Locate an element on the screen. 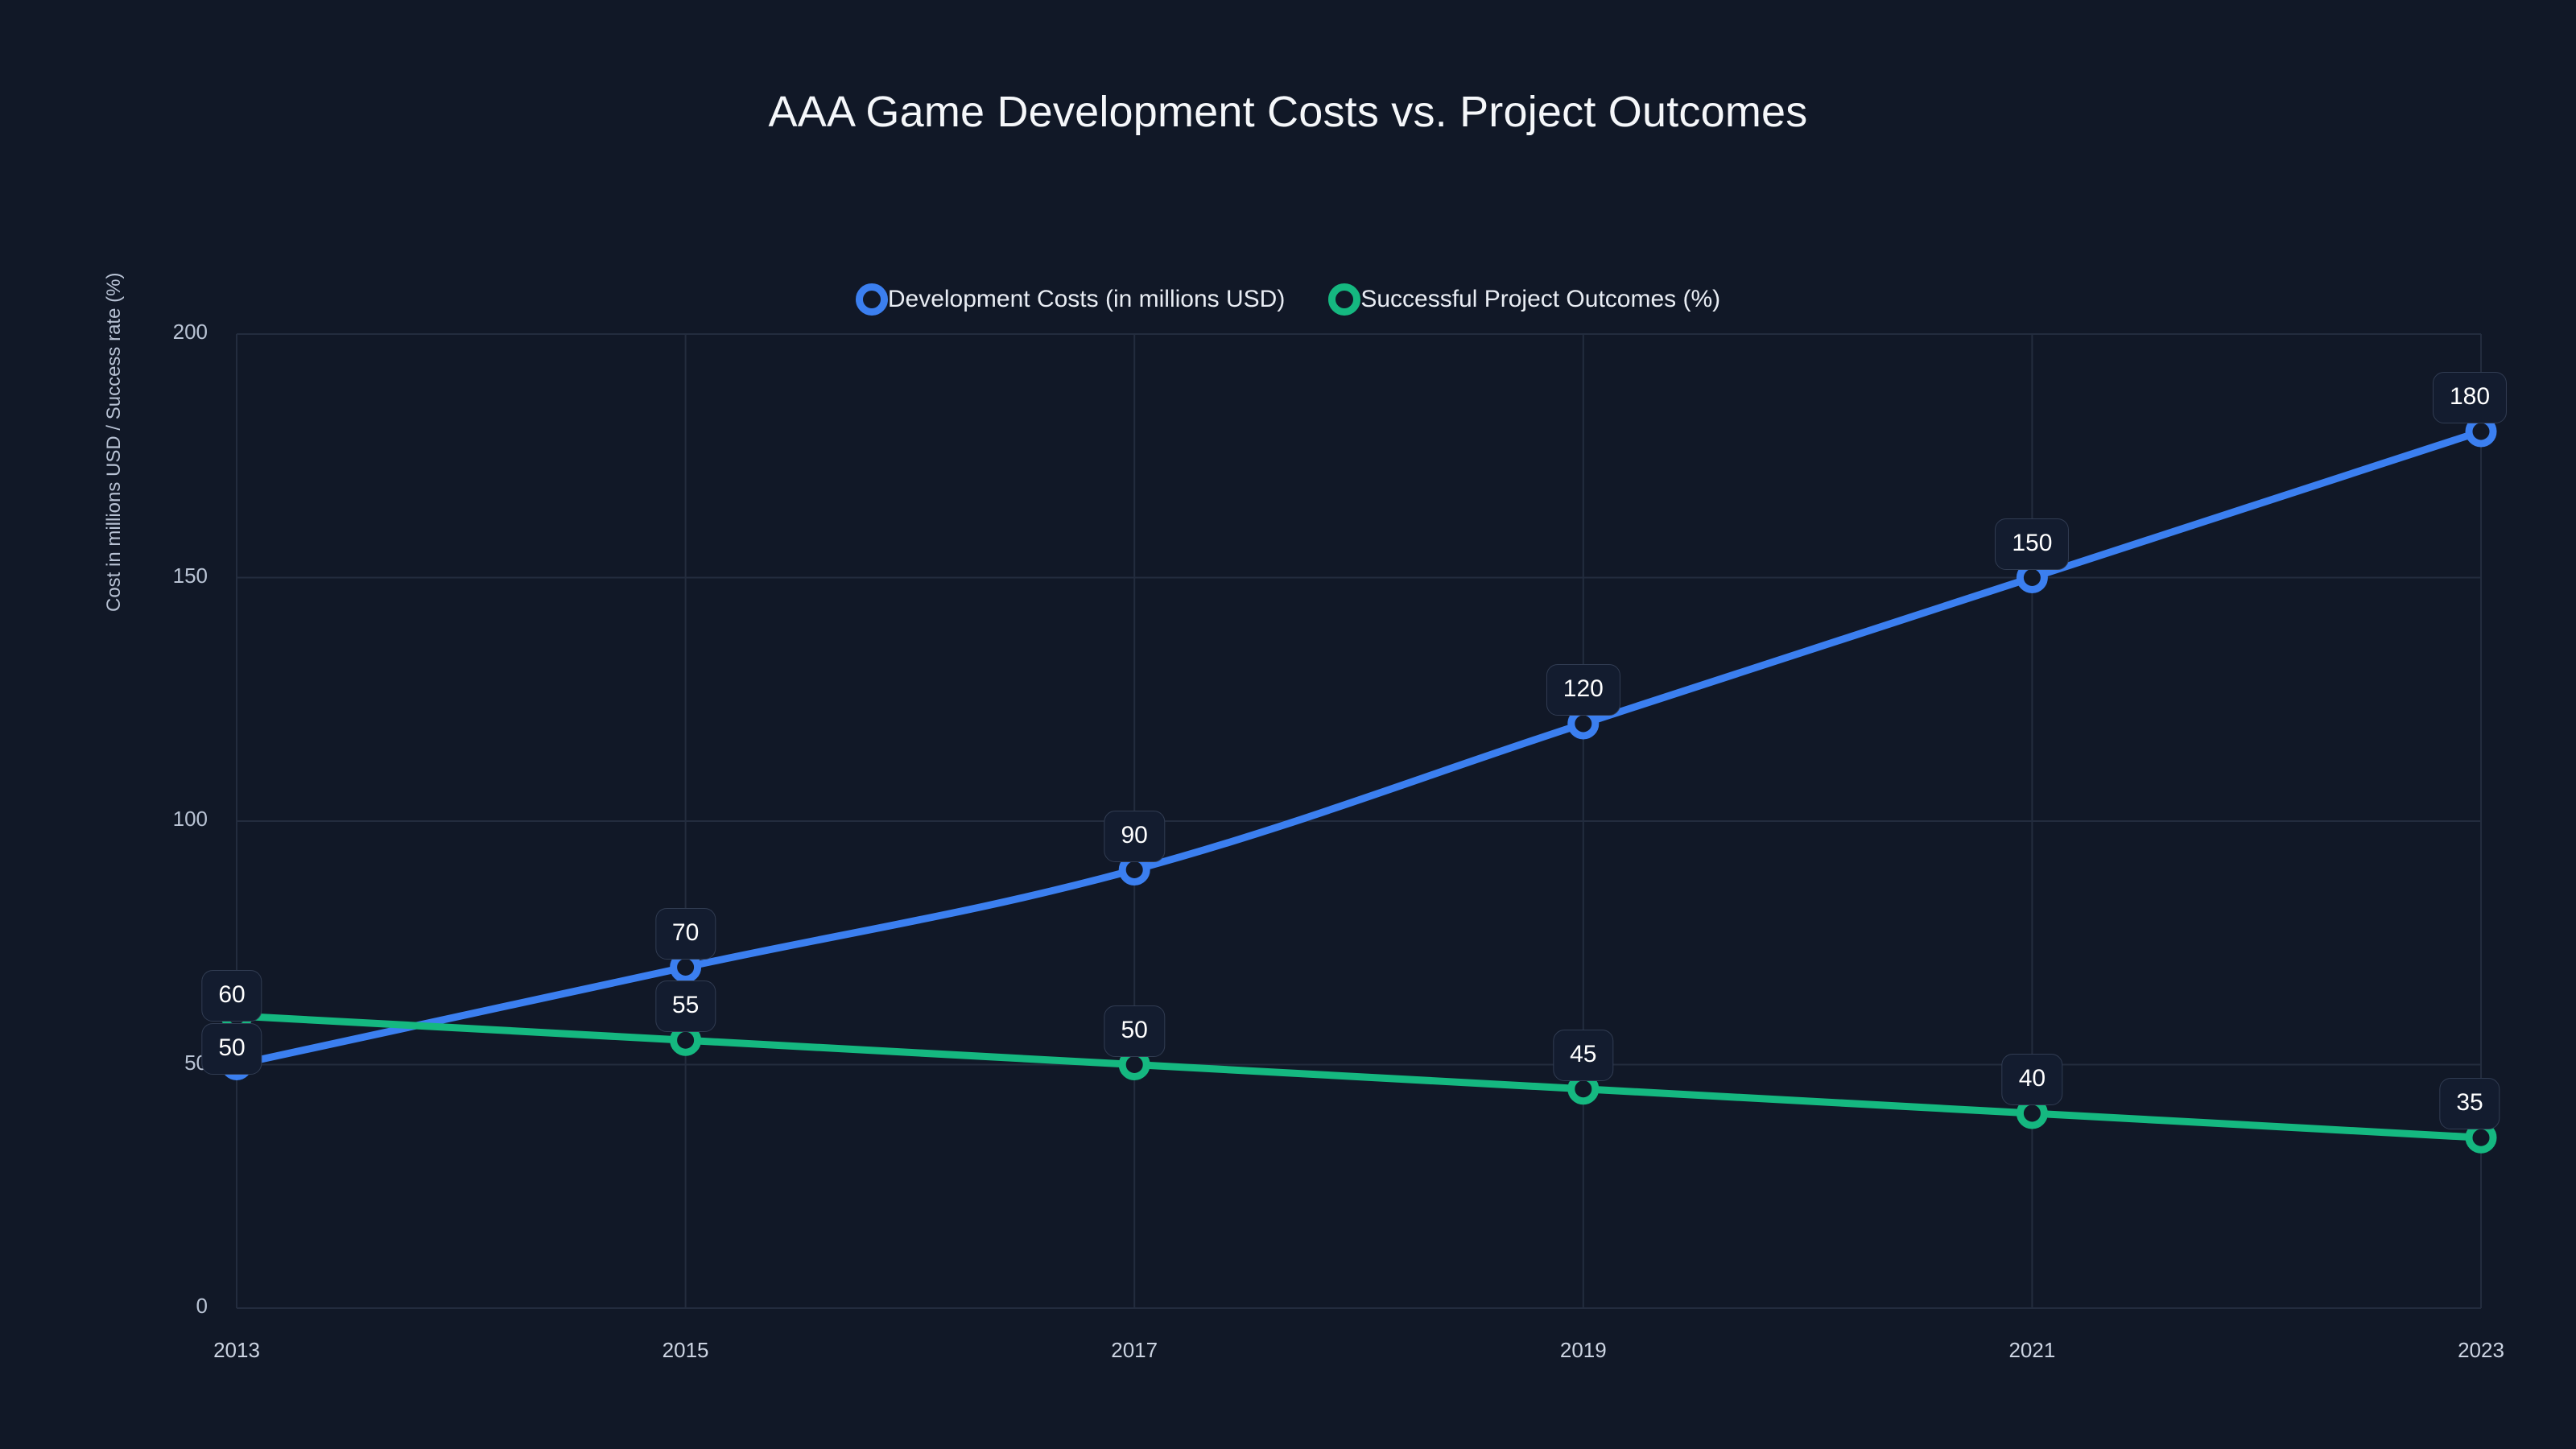  x-axis-tick-label: 2015 is located at coordinates (685, 1350).